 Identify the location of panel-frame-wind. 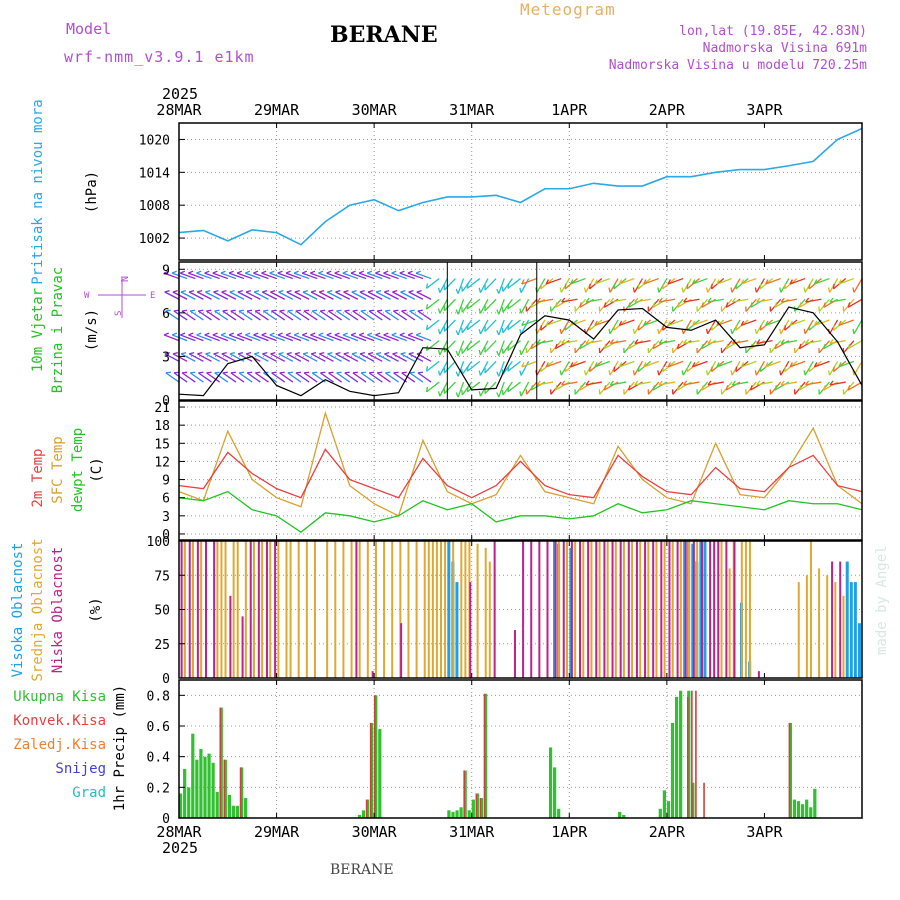
(520, 331).